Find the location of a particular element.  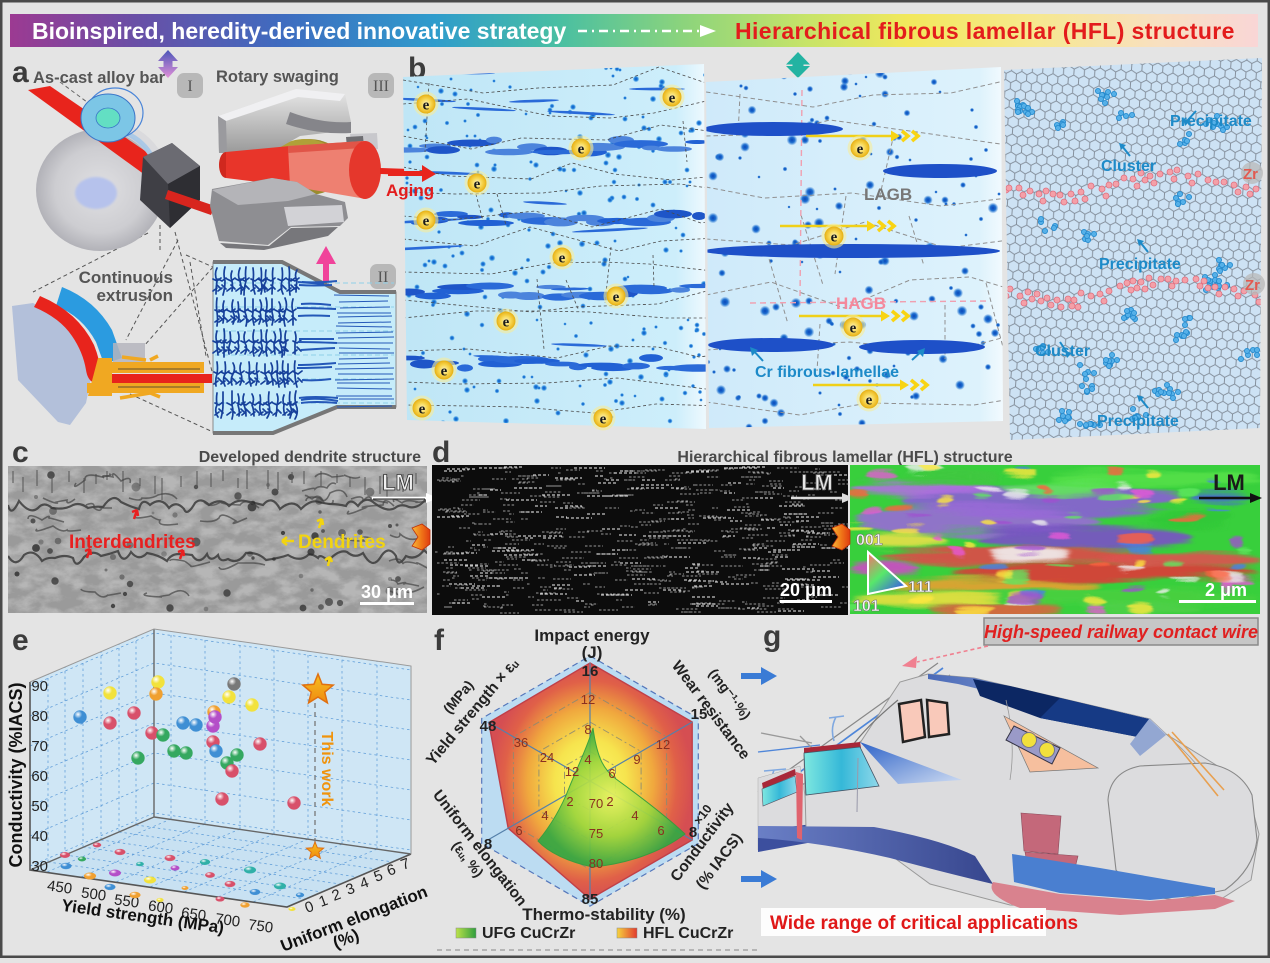

svg-text: UFG CuCrZr is located at coordinates (528, 933).